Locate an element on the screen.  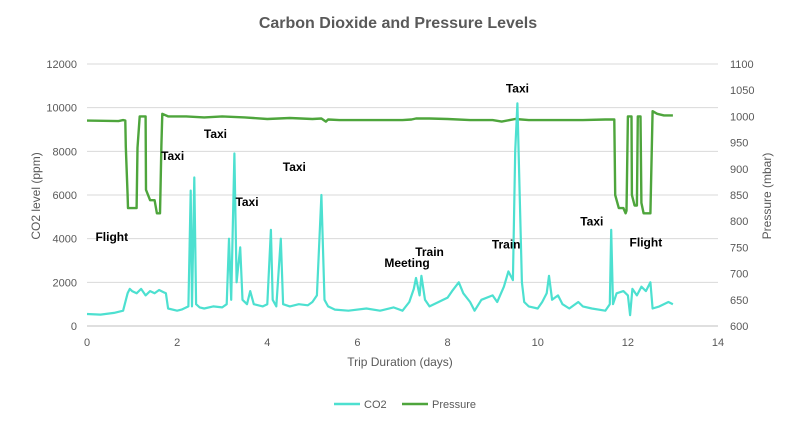
x-tick-label: 14 is located at coordinates (718, 343).